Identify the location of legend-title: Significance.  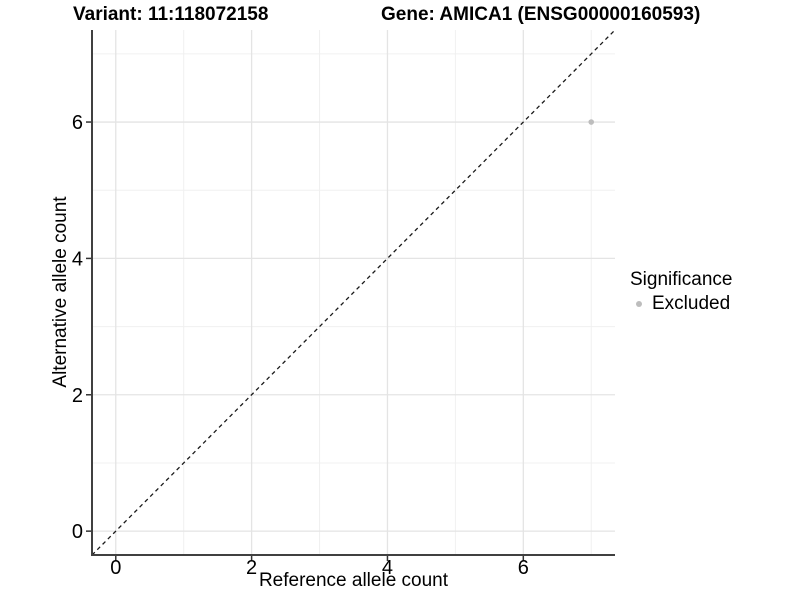
(681, 279).